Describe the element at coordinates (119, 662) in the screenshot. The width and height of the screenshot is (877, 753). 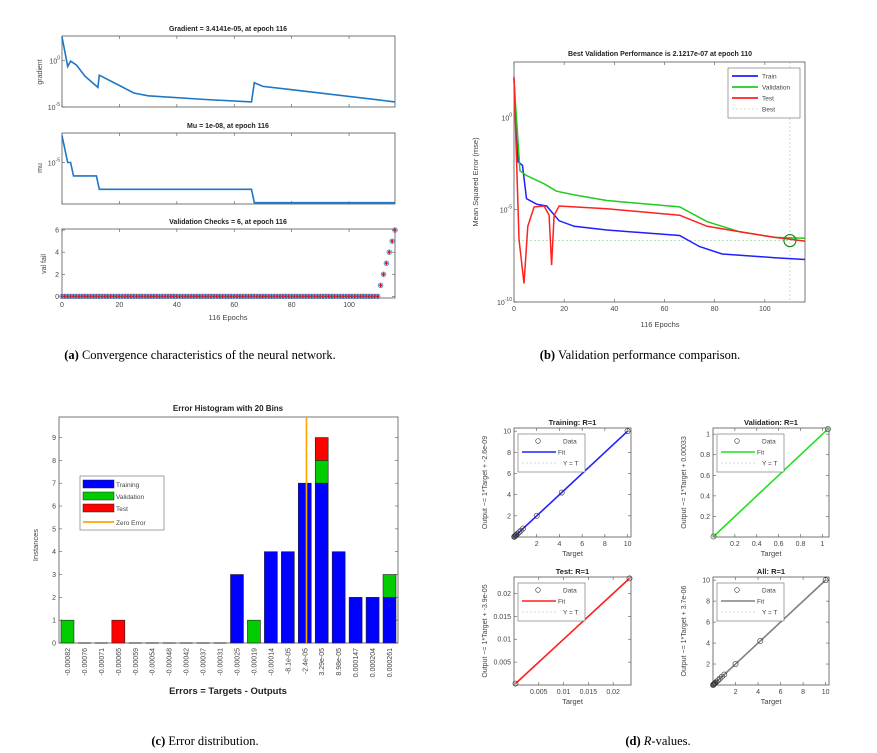
I see `x-tick-label: -0.00065` at that location.